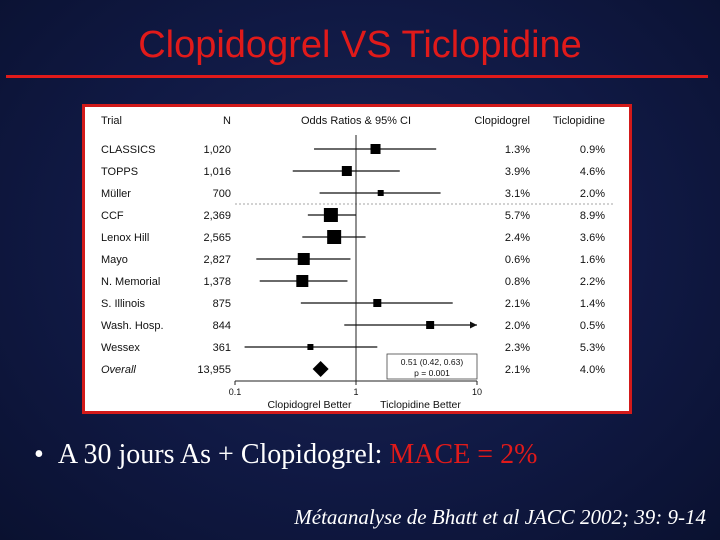 Image resolution: width=720 pixels, height=540 pixels. What do you see at coordinates (235, 392) in the screenshot?
I see `x-tick-label: 0.1` at bounding box center [235, 392].